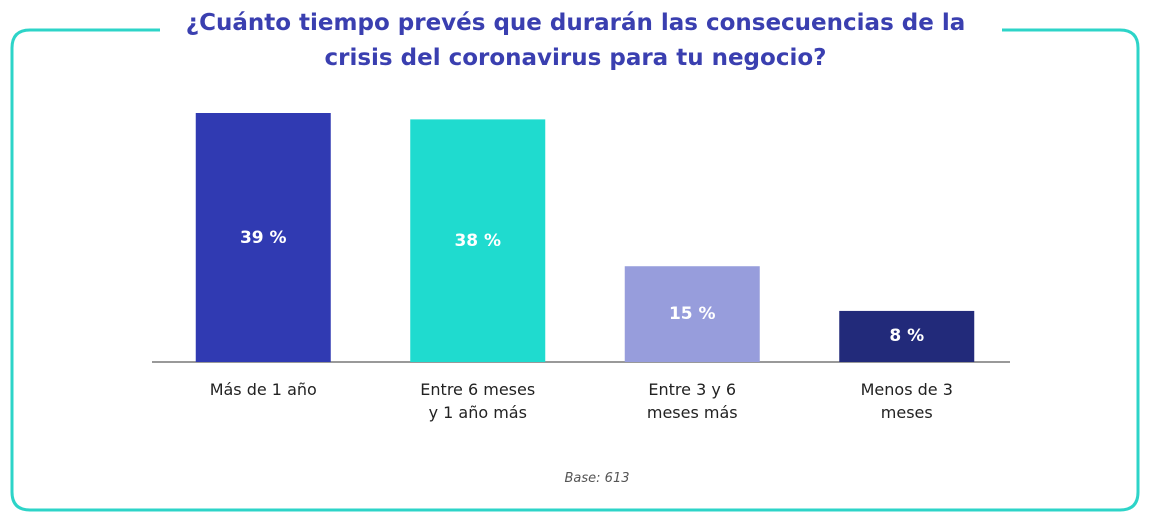 The height and width of the screenshot is (513, 1151). I want to click on value-label: 38 %, so click(478, 240).